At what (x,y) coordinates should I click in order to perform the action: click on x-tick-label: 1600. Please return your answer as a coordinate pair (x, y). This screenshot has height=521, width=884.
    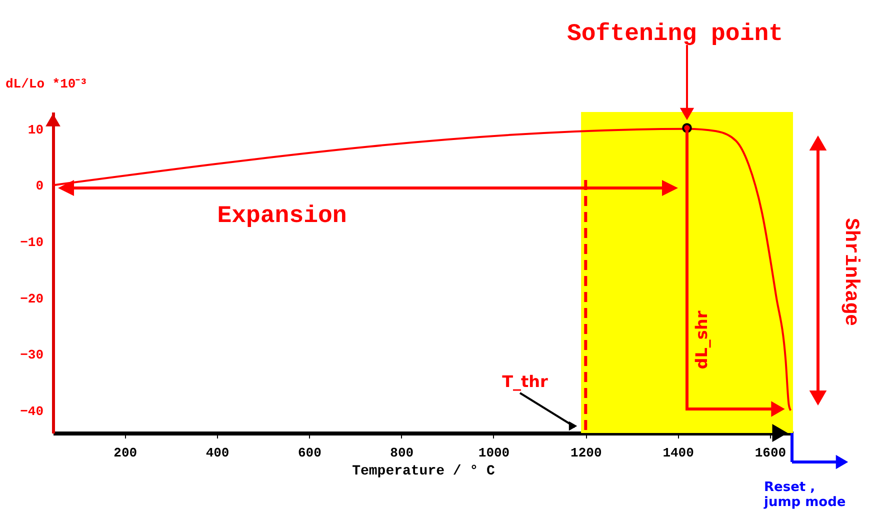
    Looking at the image, I should click on (770, 453).